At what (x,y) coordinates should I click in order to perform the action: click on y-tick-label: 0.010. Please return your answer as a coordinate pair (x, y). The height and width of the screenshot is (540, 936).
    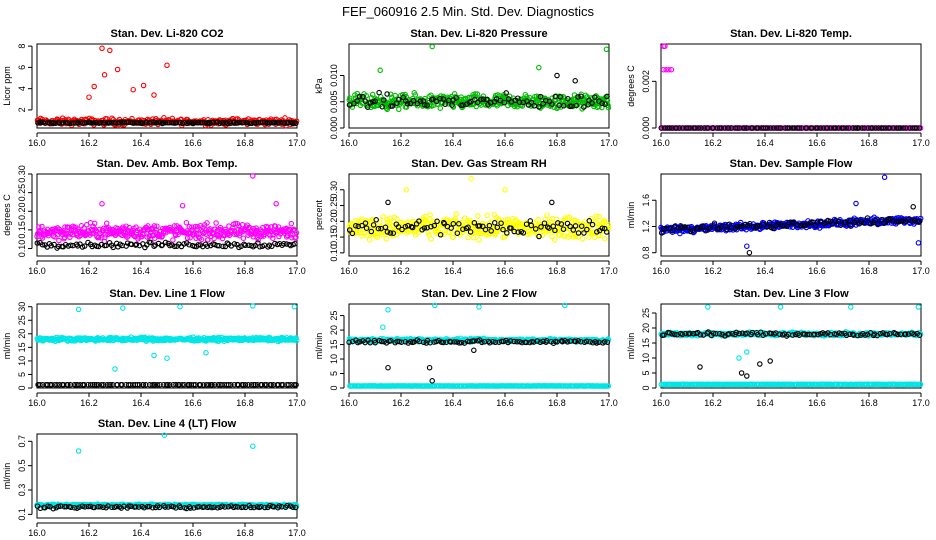
    Looking at the image, I should click on (334, 75).